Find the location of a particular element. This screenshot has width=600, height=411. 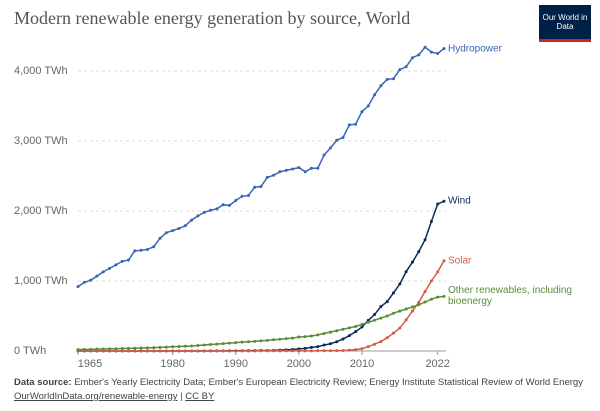

y-tick-label: 0 TWh is located at coordinates (30, 351).